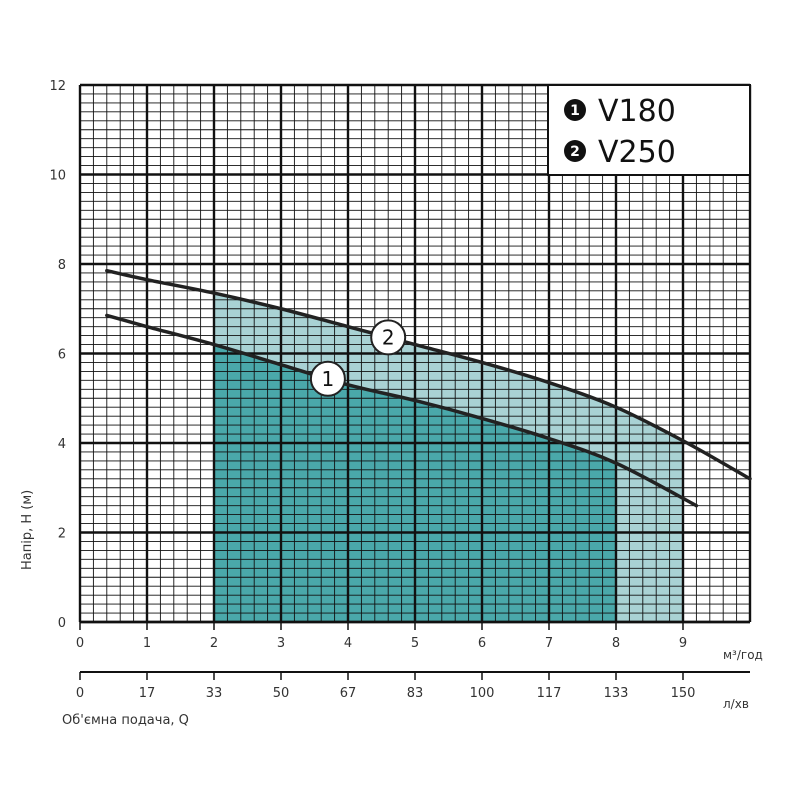 This screenshot has width=800, height=800. What do you see at coordinates (683, 643) in the screenshot?
I see `x-tick-label: 9` at bounding box center [683, 643].